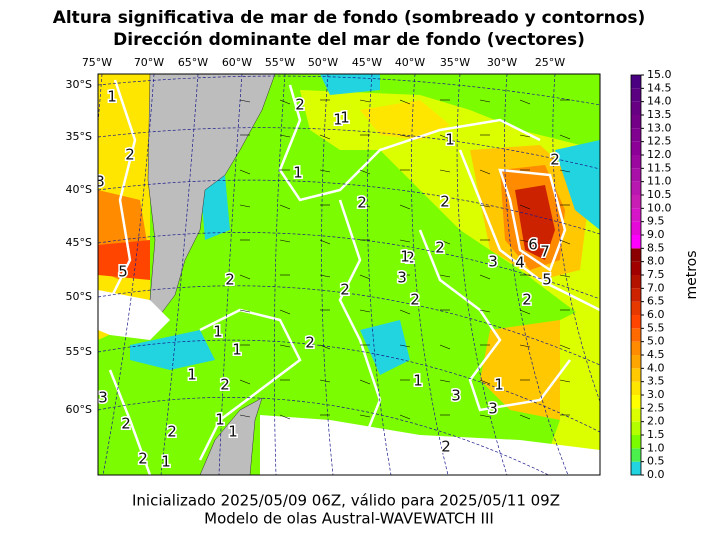 The height and width of the screenshot is (541, 708). What do you see at coordinates (502, 62) in the screenshot?
I see `lon-label: 30°W` at bounding box center [502, 62].